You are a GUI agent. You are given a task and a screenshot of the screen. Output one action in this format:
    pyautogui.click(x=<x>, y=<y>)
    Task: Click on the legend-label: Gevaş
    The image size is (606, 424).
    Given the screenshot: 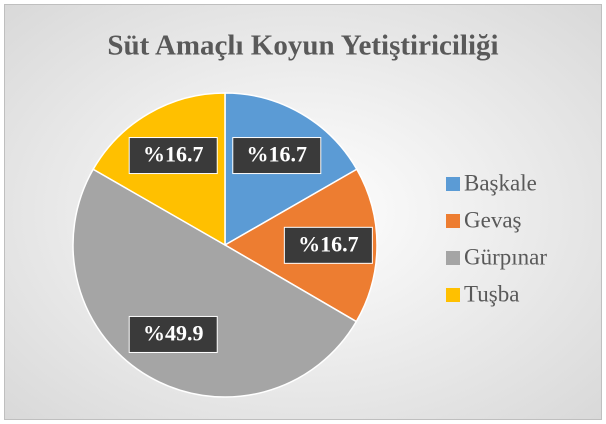 What is the action you would take?
    pyautogui.click(x=493, y=219)
    